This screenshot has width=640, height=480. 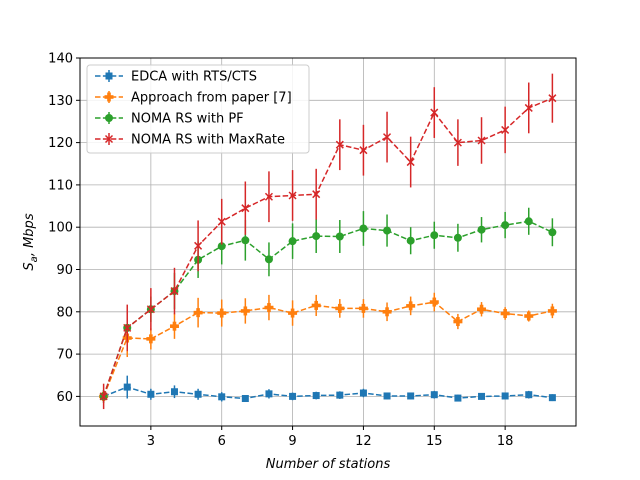 I want to click on legend-label: EDCA with RTS/CTS, so click(x=194, y=77).